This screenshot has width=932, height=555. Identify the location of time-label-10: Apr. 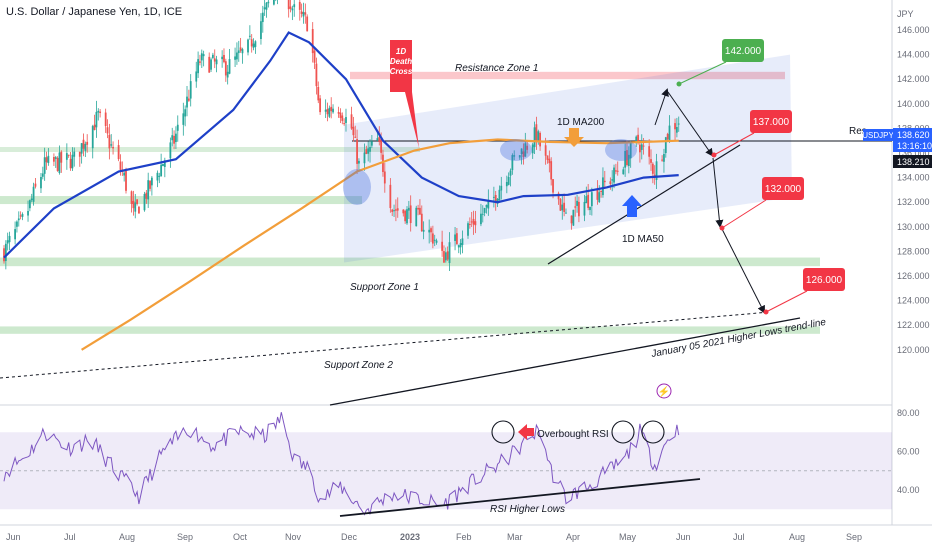
(573, 537).